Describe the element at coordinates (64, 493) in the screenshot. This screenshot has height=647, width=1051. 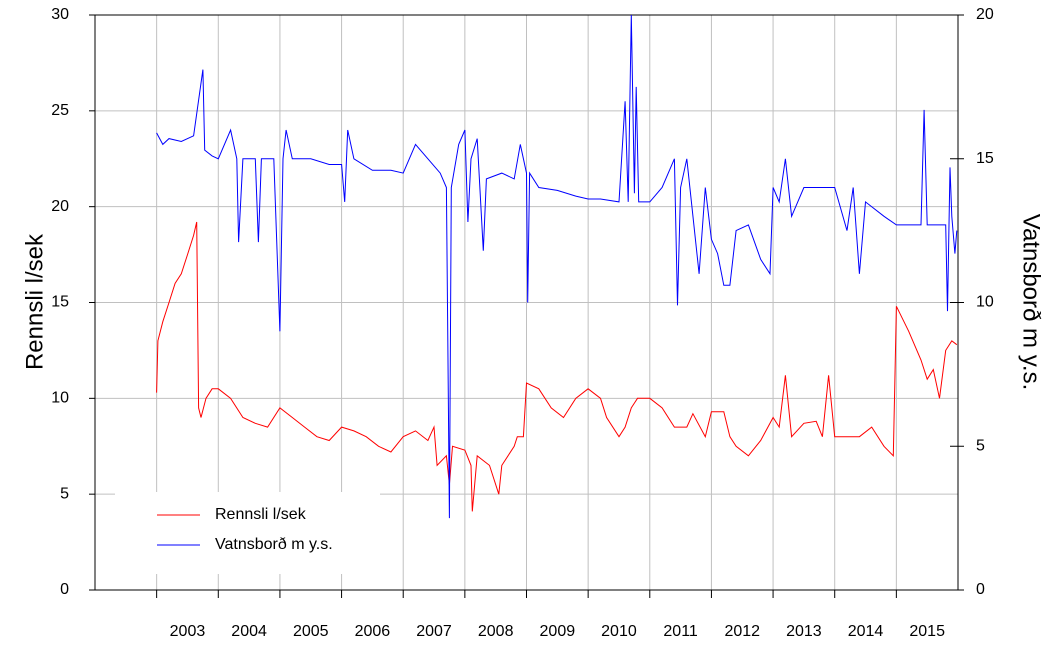
I see `y-tick-label: 5` at that location.